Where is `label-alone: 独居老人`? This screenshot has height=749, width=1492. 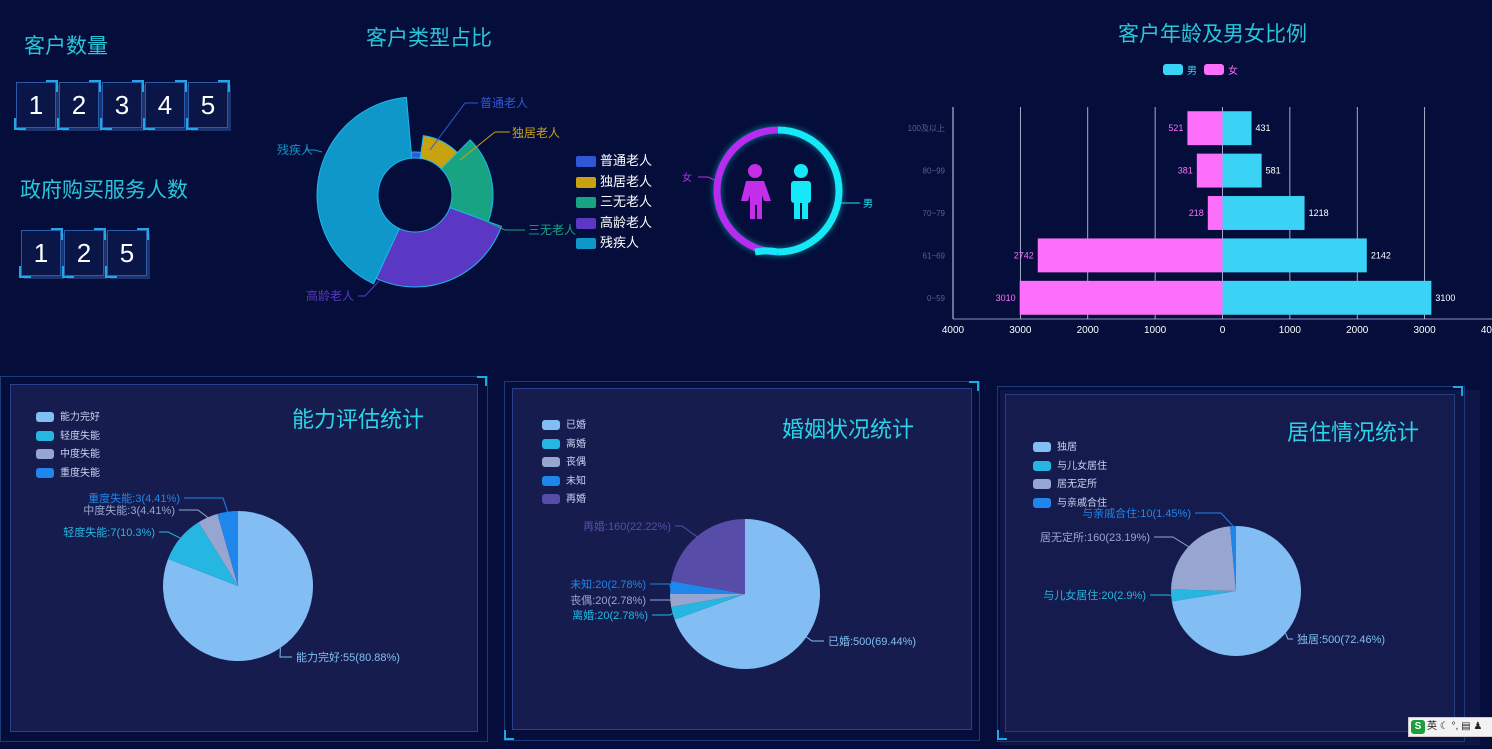
label-alone: 独居老人 is located at coordinates (536, 133).